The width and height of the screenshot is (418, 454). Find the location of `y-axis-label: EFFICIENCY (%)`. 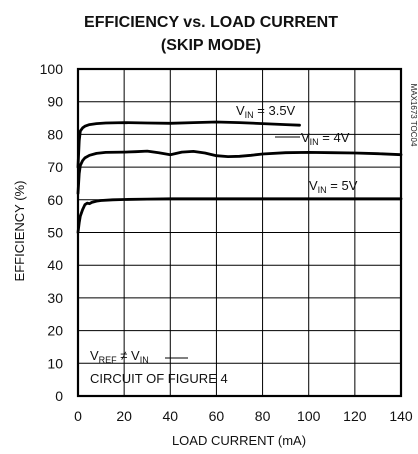

y-axis-label: EFFICIENCY (%) is located at coordinates (19, 231).